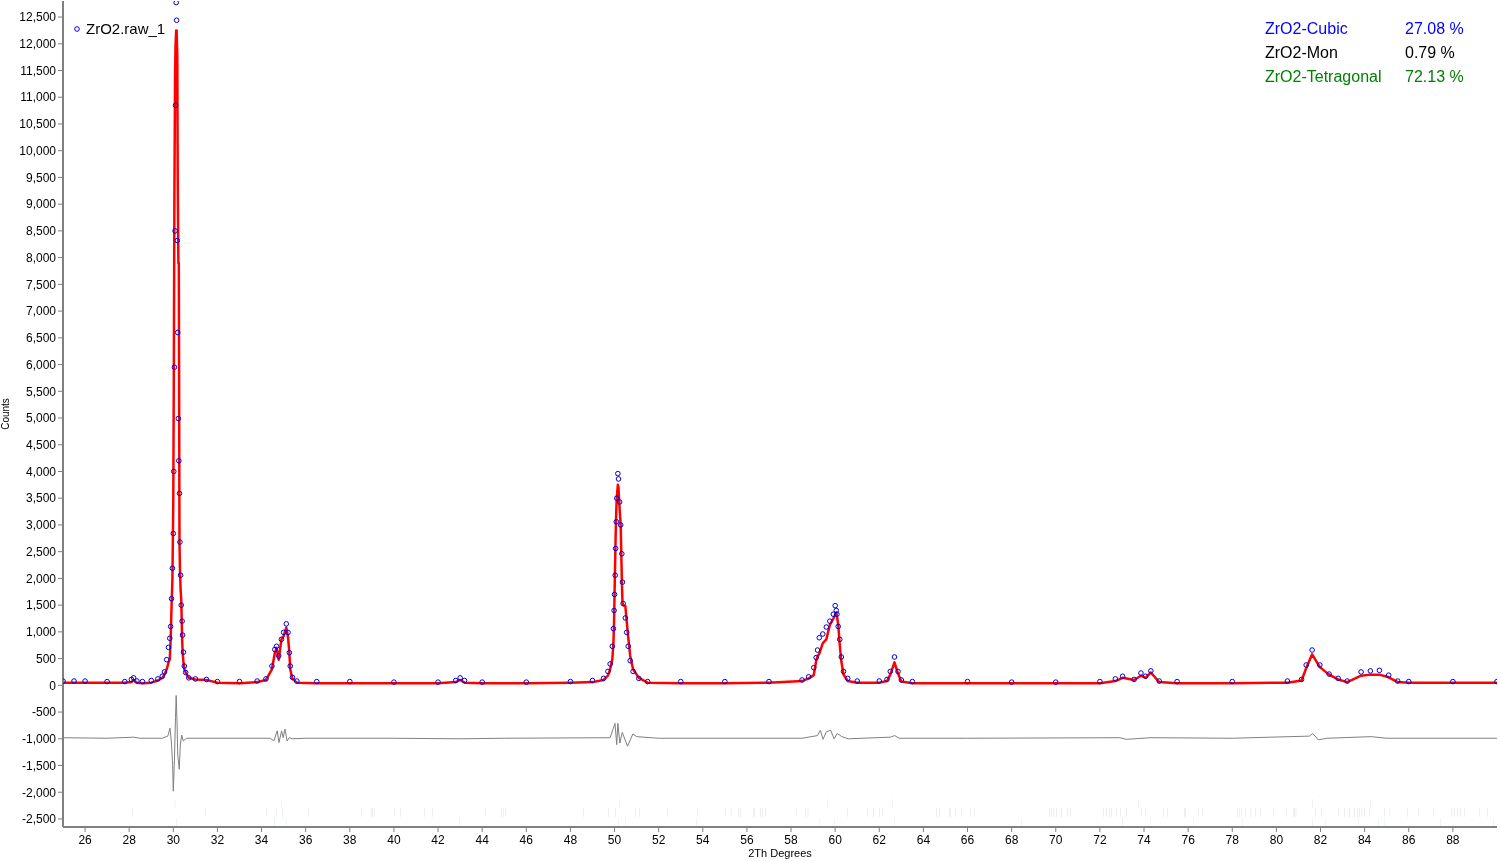  What do you see at coordinates (1434, 76) in the screenshot?
I see `annotation: 72.13 %` at bounding box center [1434, 76].